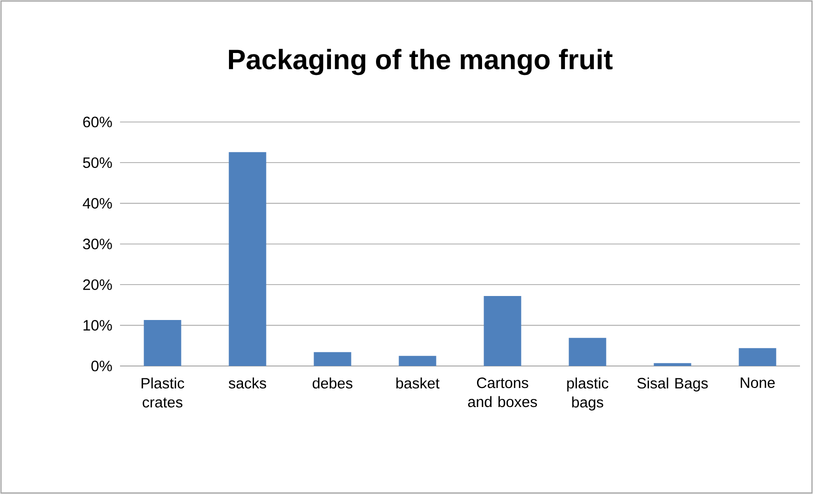  Describe the element at coordinates (587, 394) in the screenshot. I see `x-tick-label: plastic bags` at that location.